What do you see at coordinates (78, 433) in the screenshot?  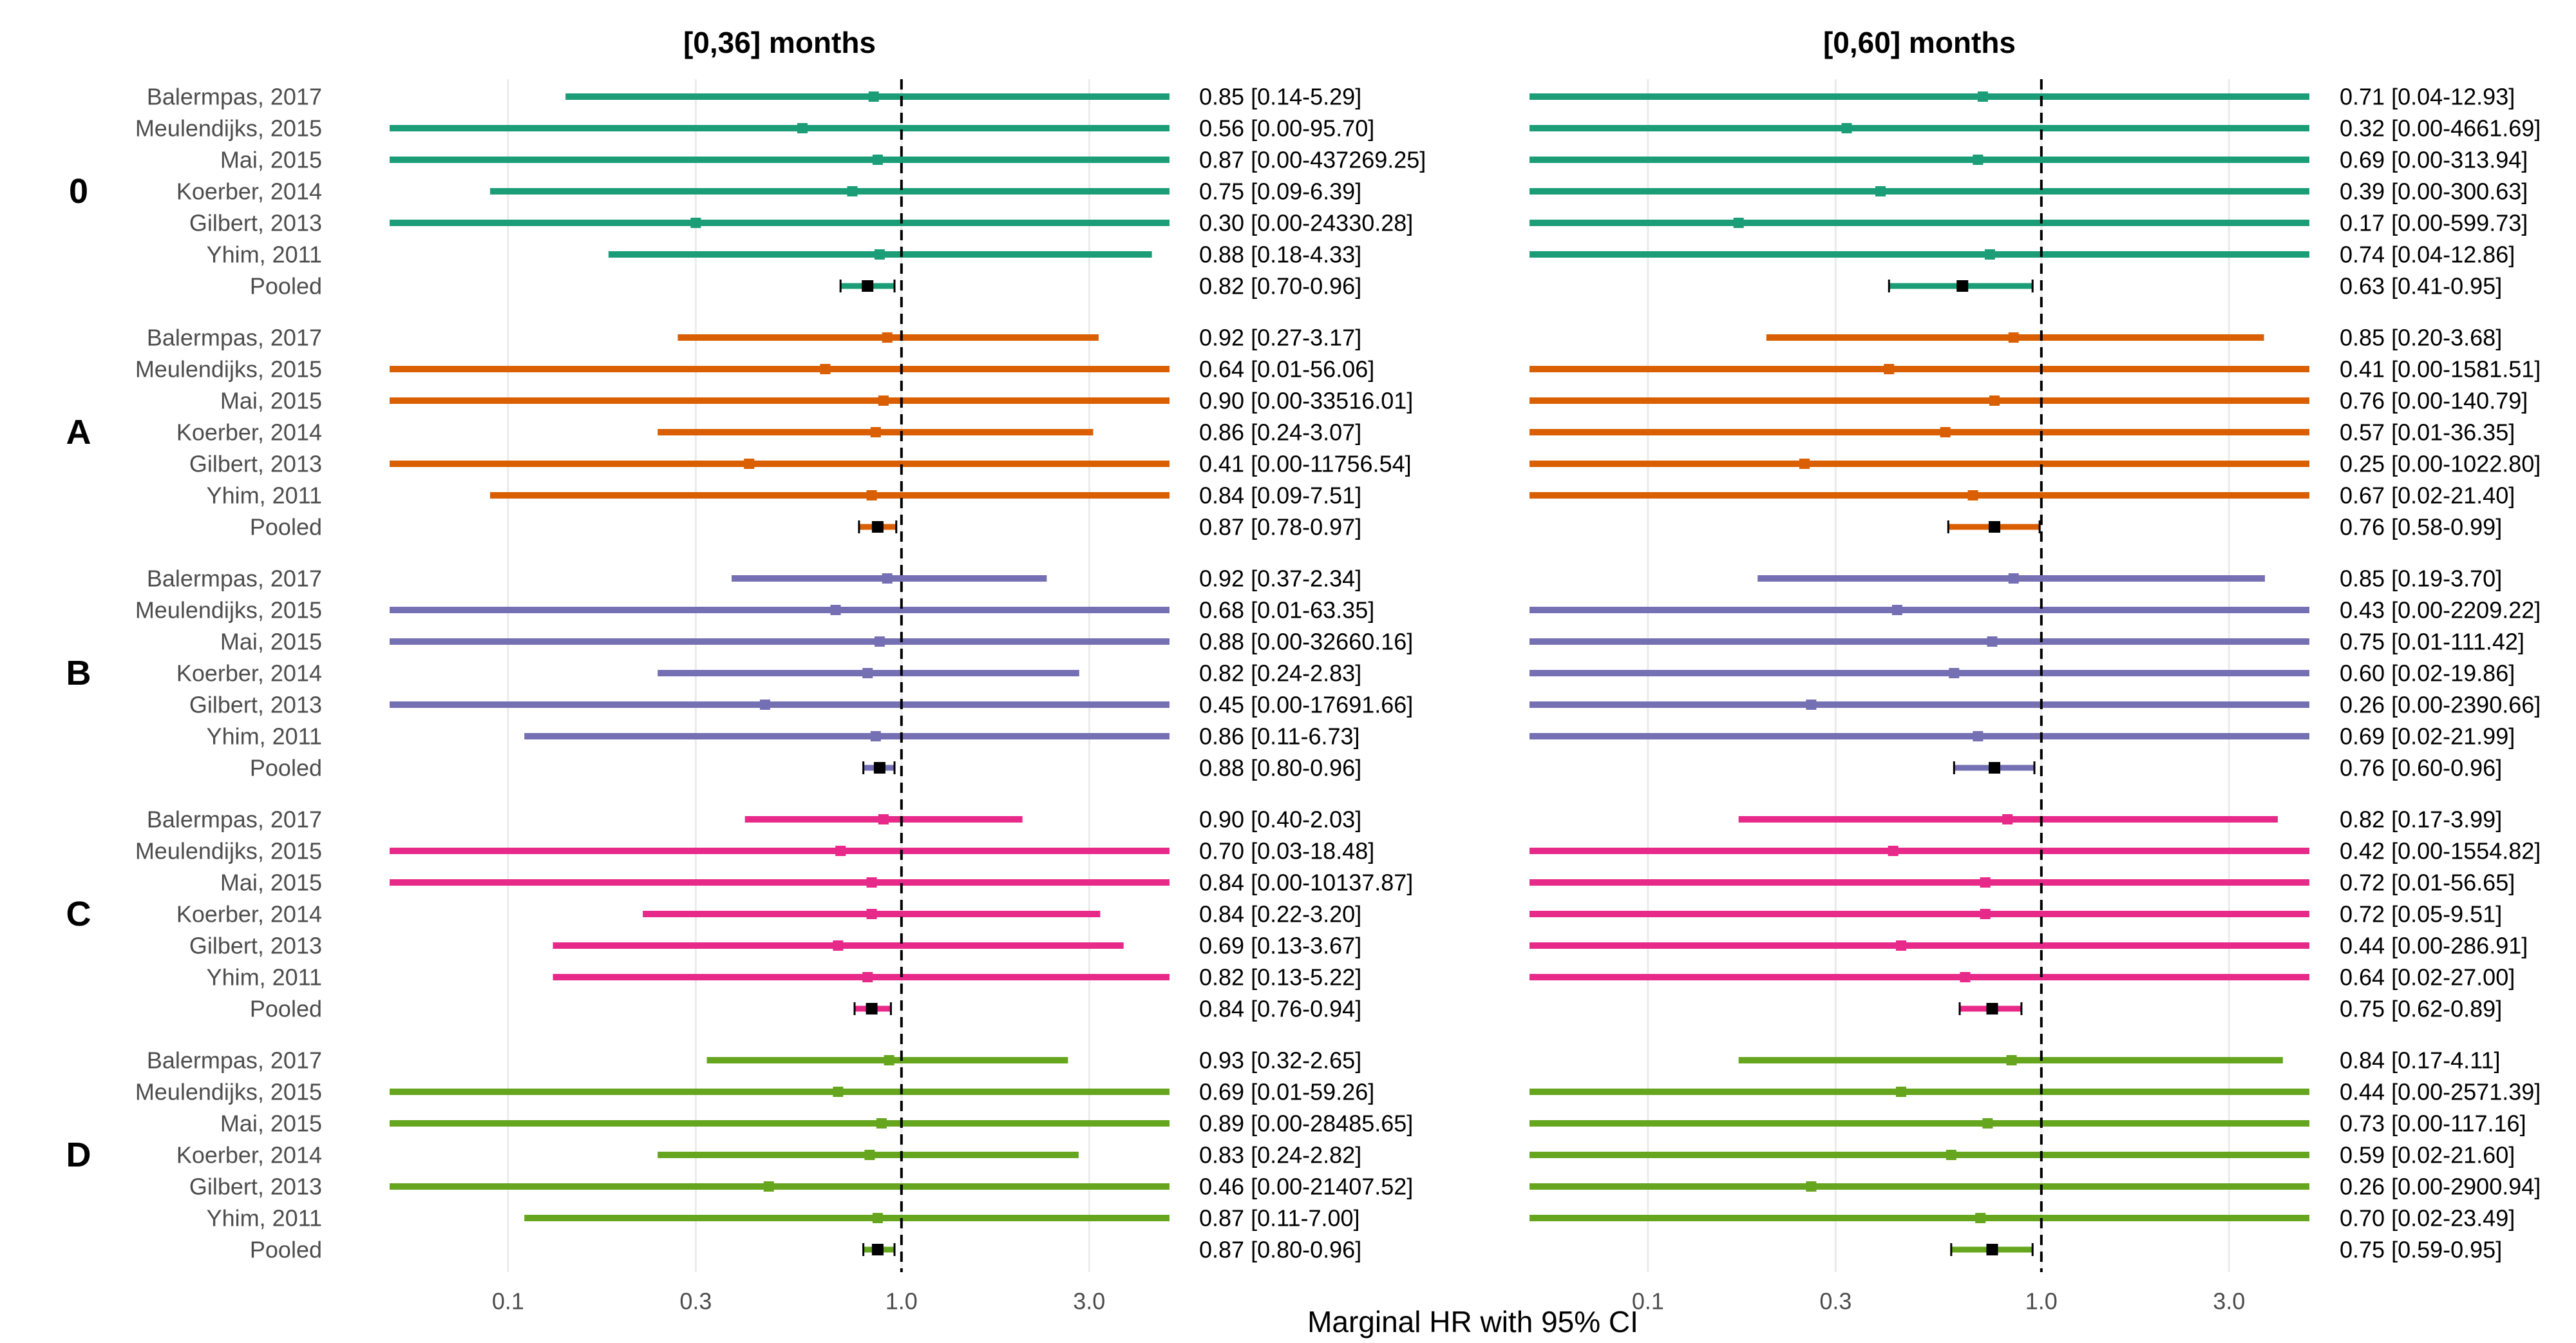 I see `group-label-A: A` at bounding box center [78, 433].